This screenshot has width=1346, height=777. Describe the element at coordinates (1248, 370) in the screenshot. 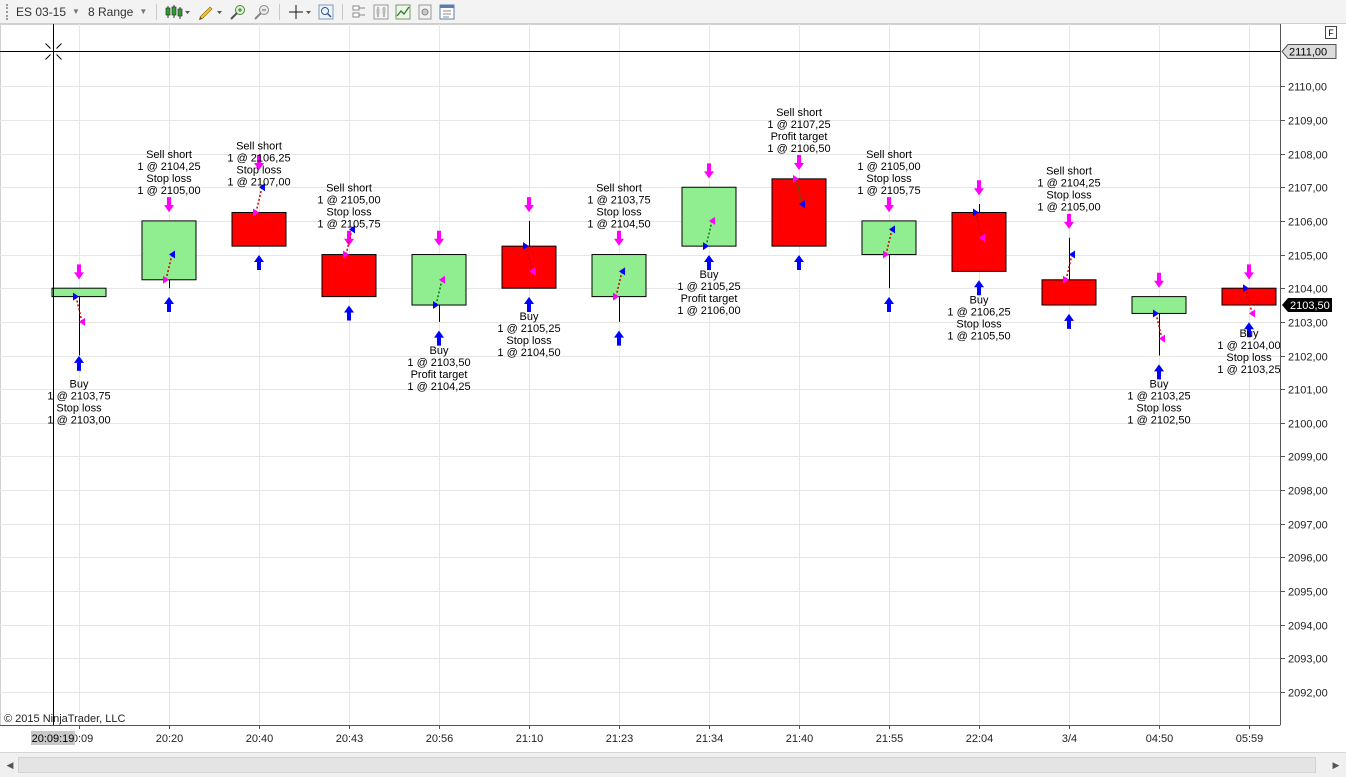

I see `trade-annotation-line: 1 @ 2103,25` at that location.